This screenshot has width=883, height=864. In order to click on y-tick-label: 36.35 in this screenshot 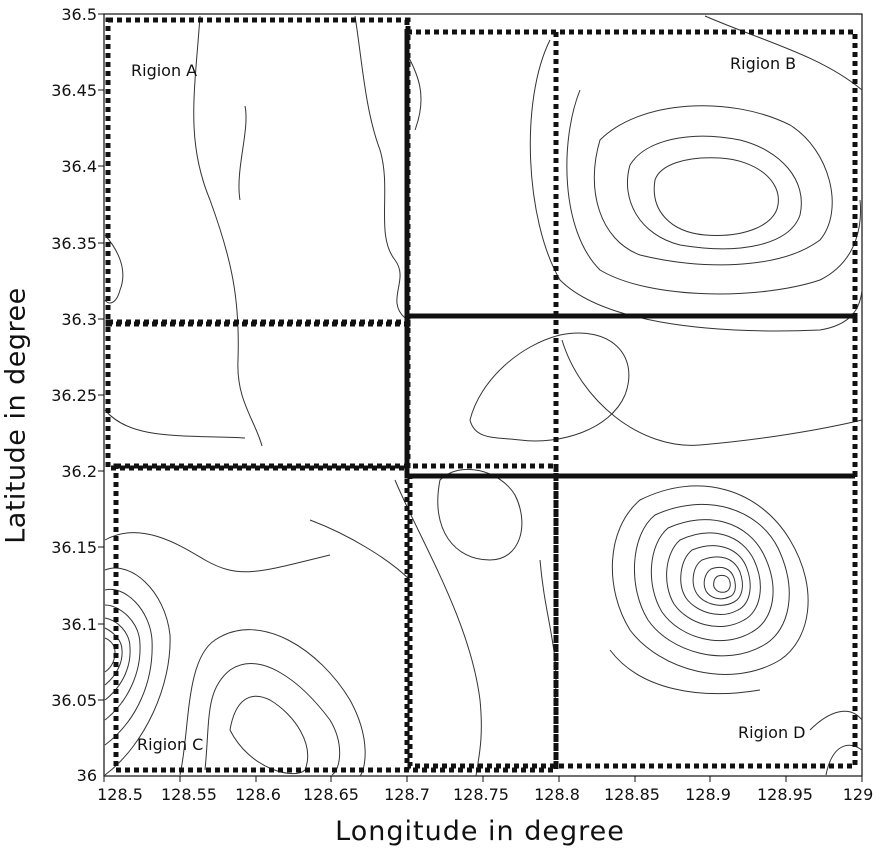, I will do `click(74, 243)`.